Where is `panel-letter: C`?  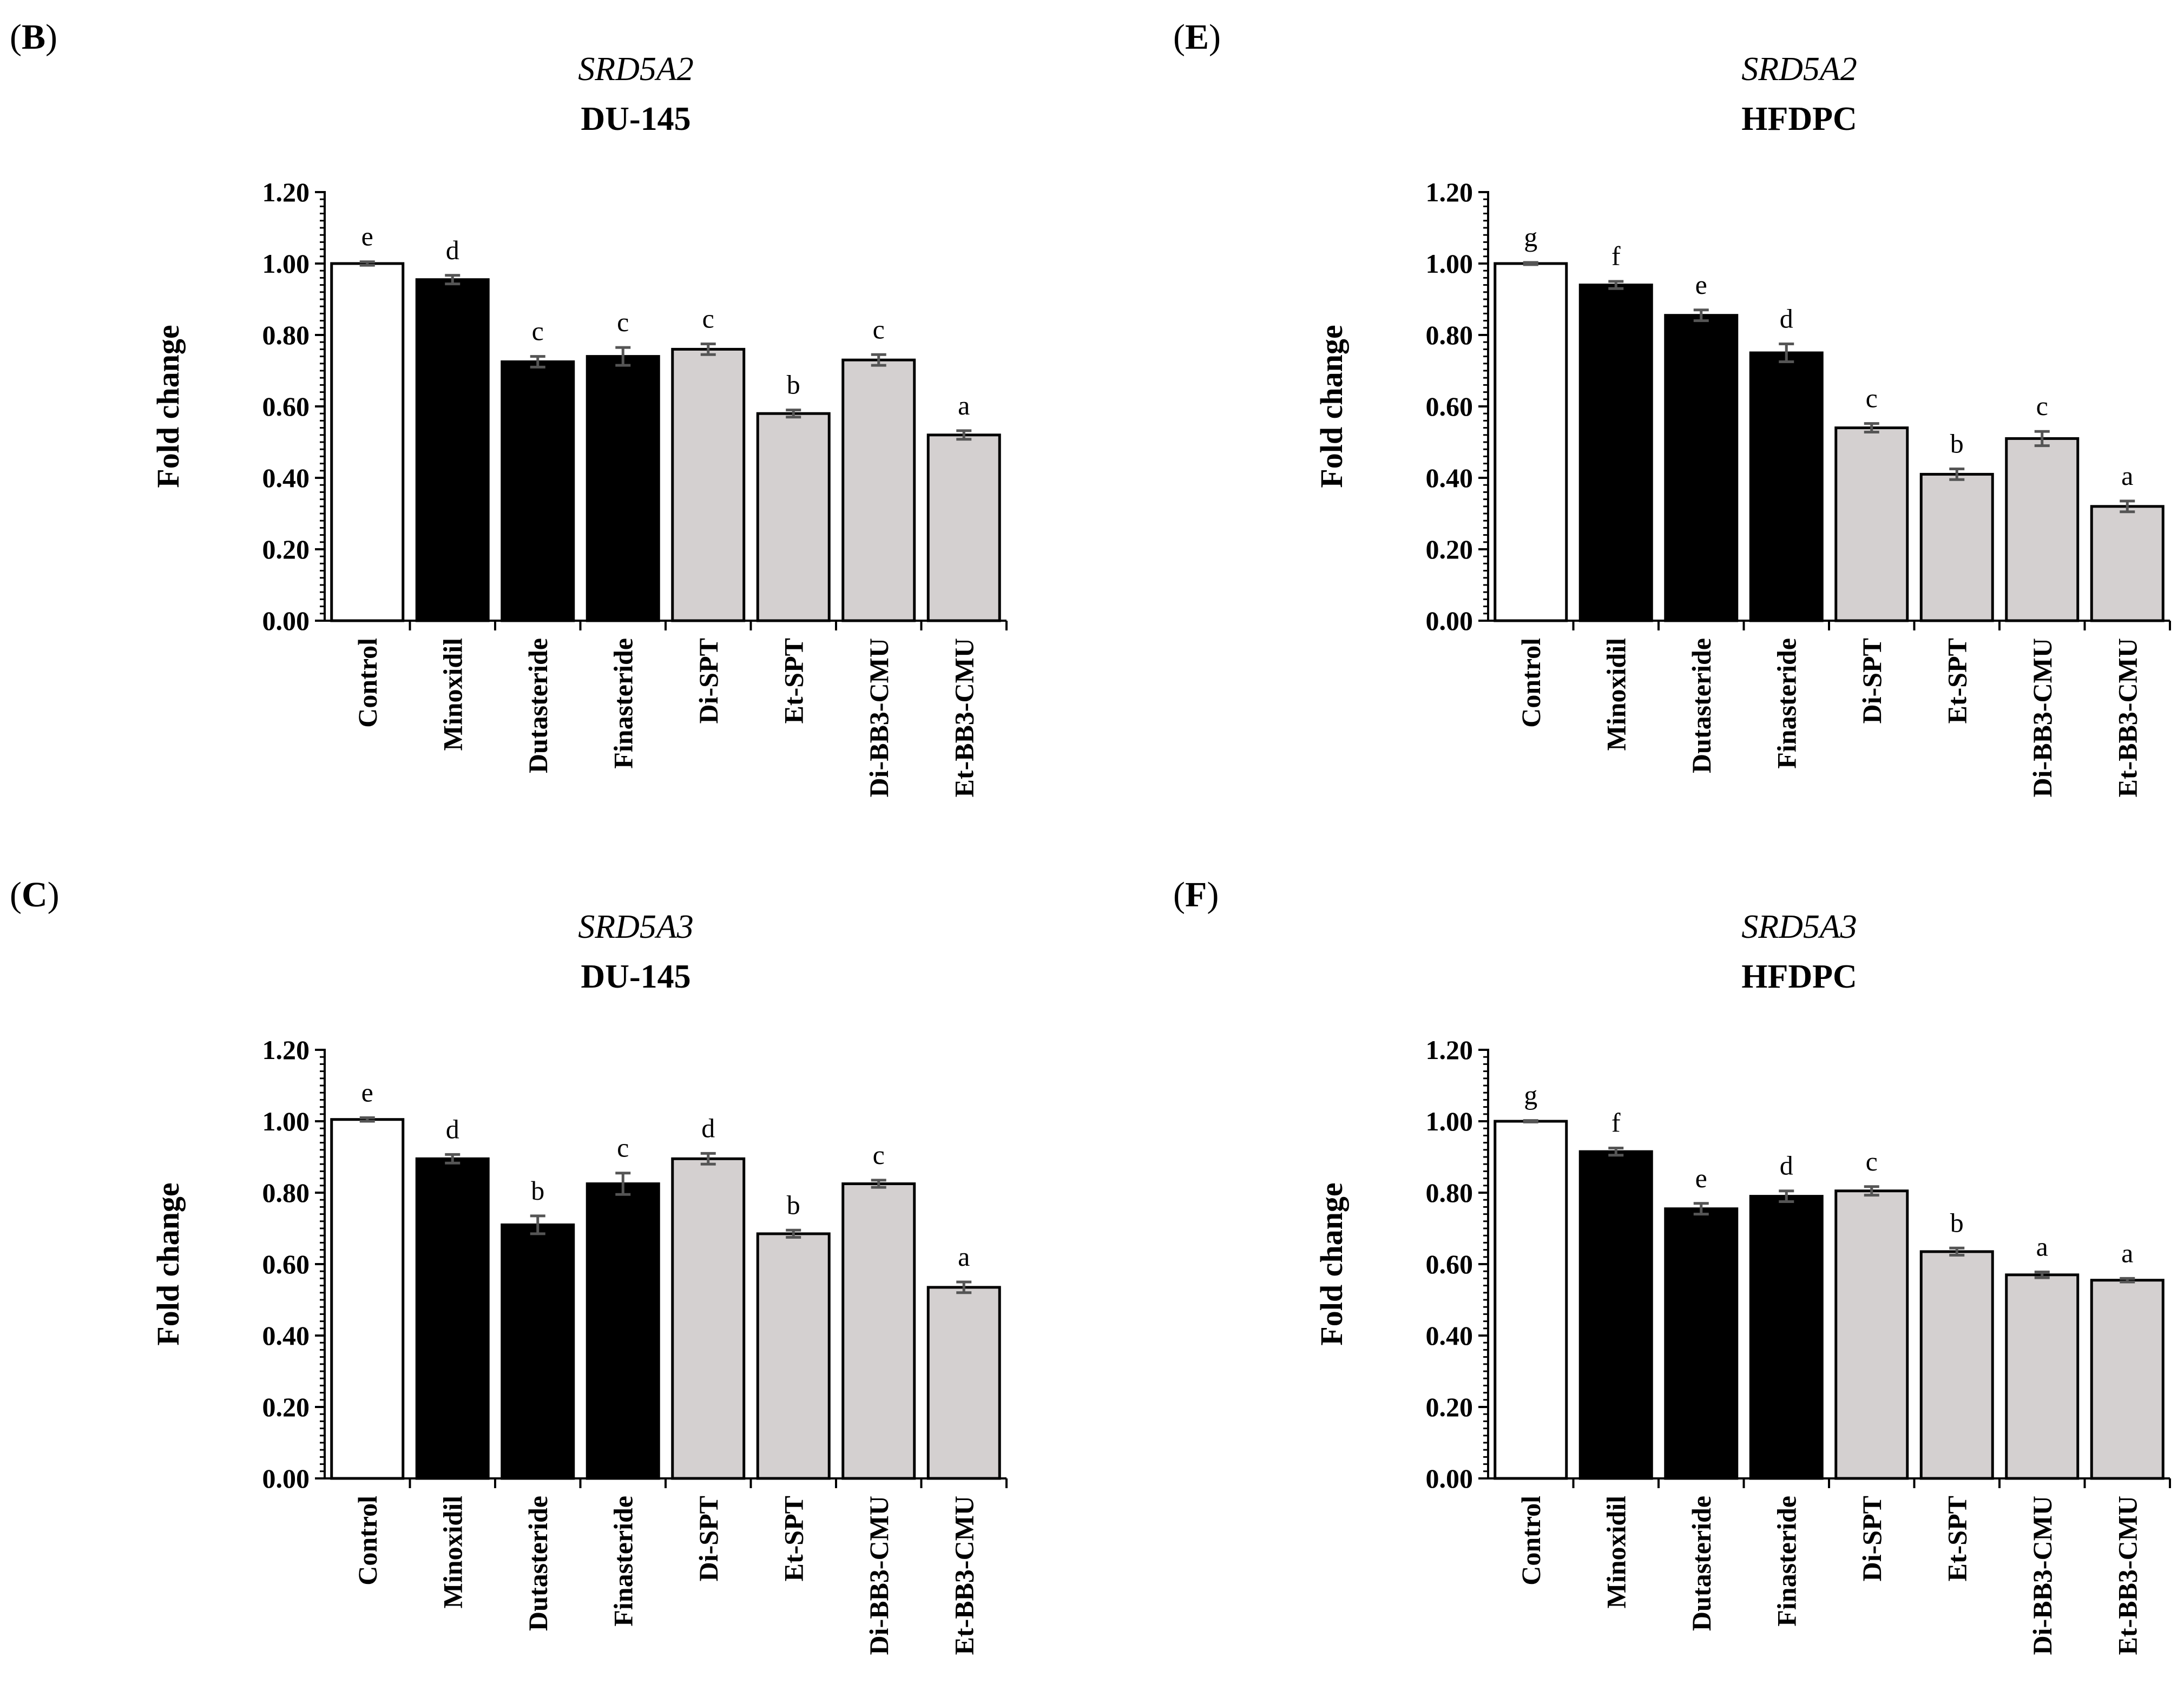 panel-letter: C is located at coordinates (35, 895).